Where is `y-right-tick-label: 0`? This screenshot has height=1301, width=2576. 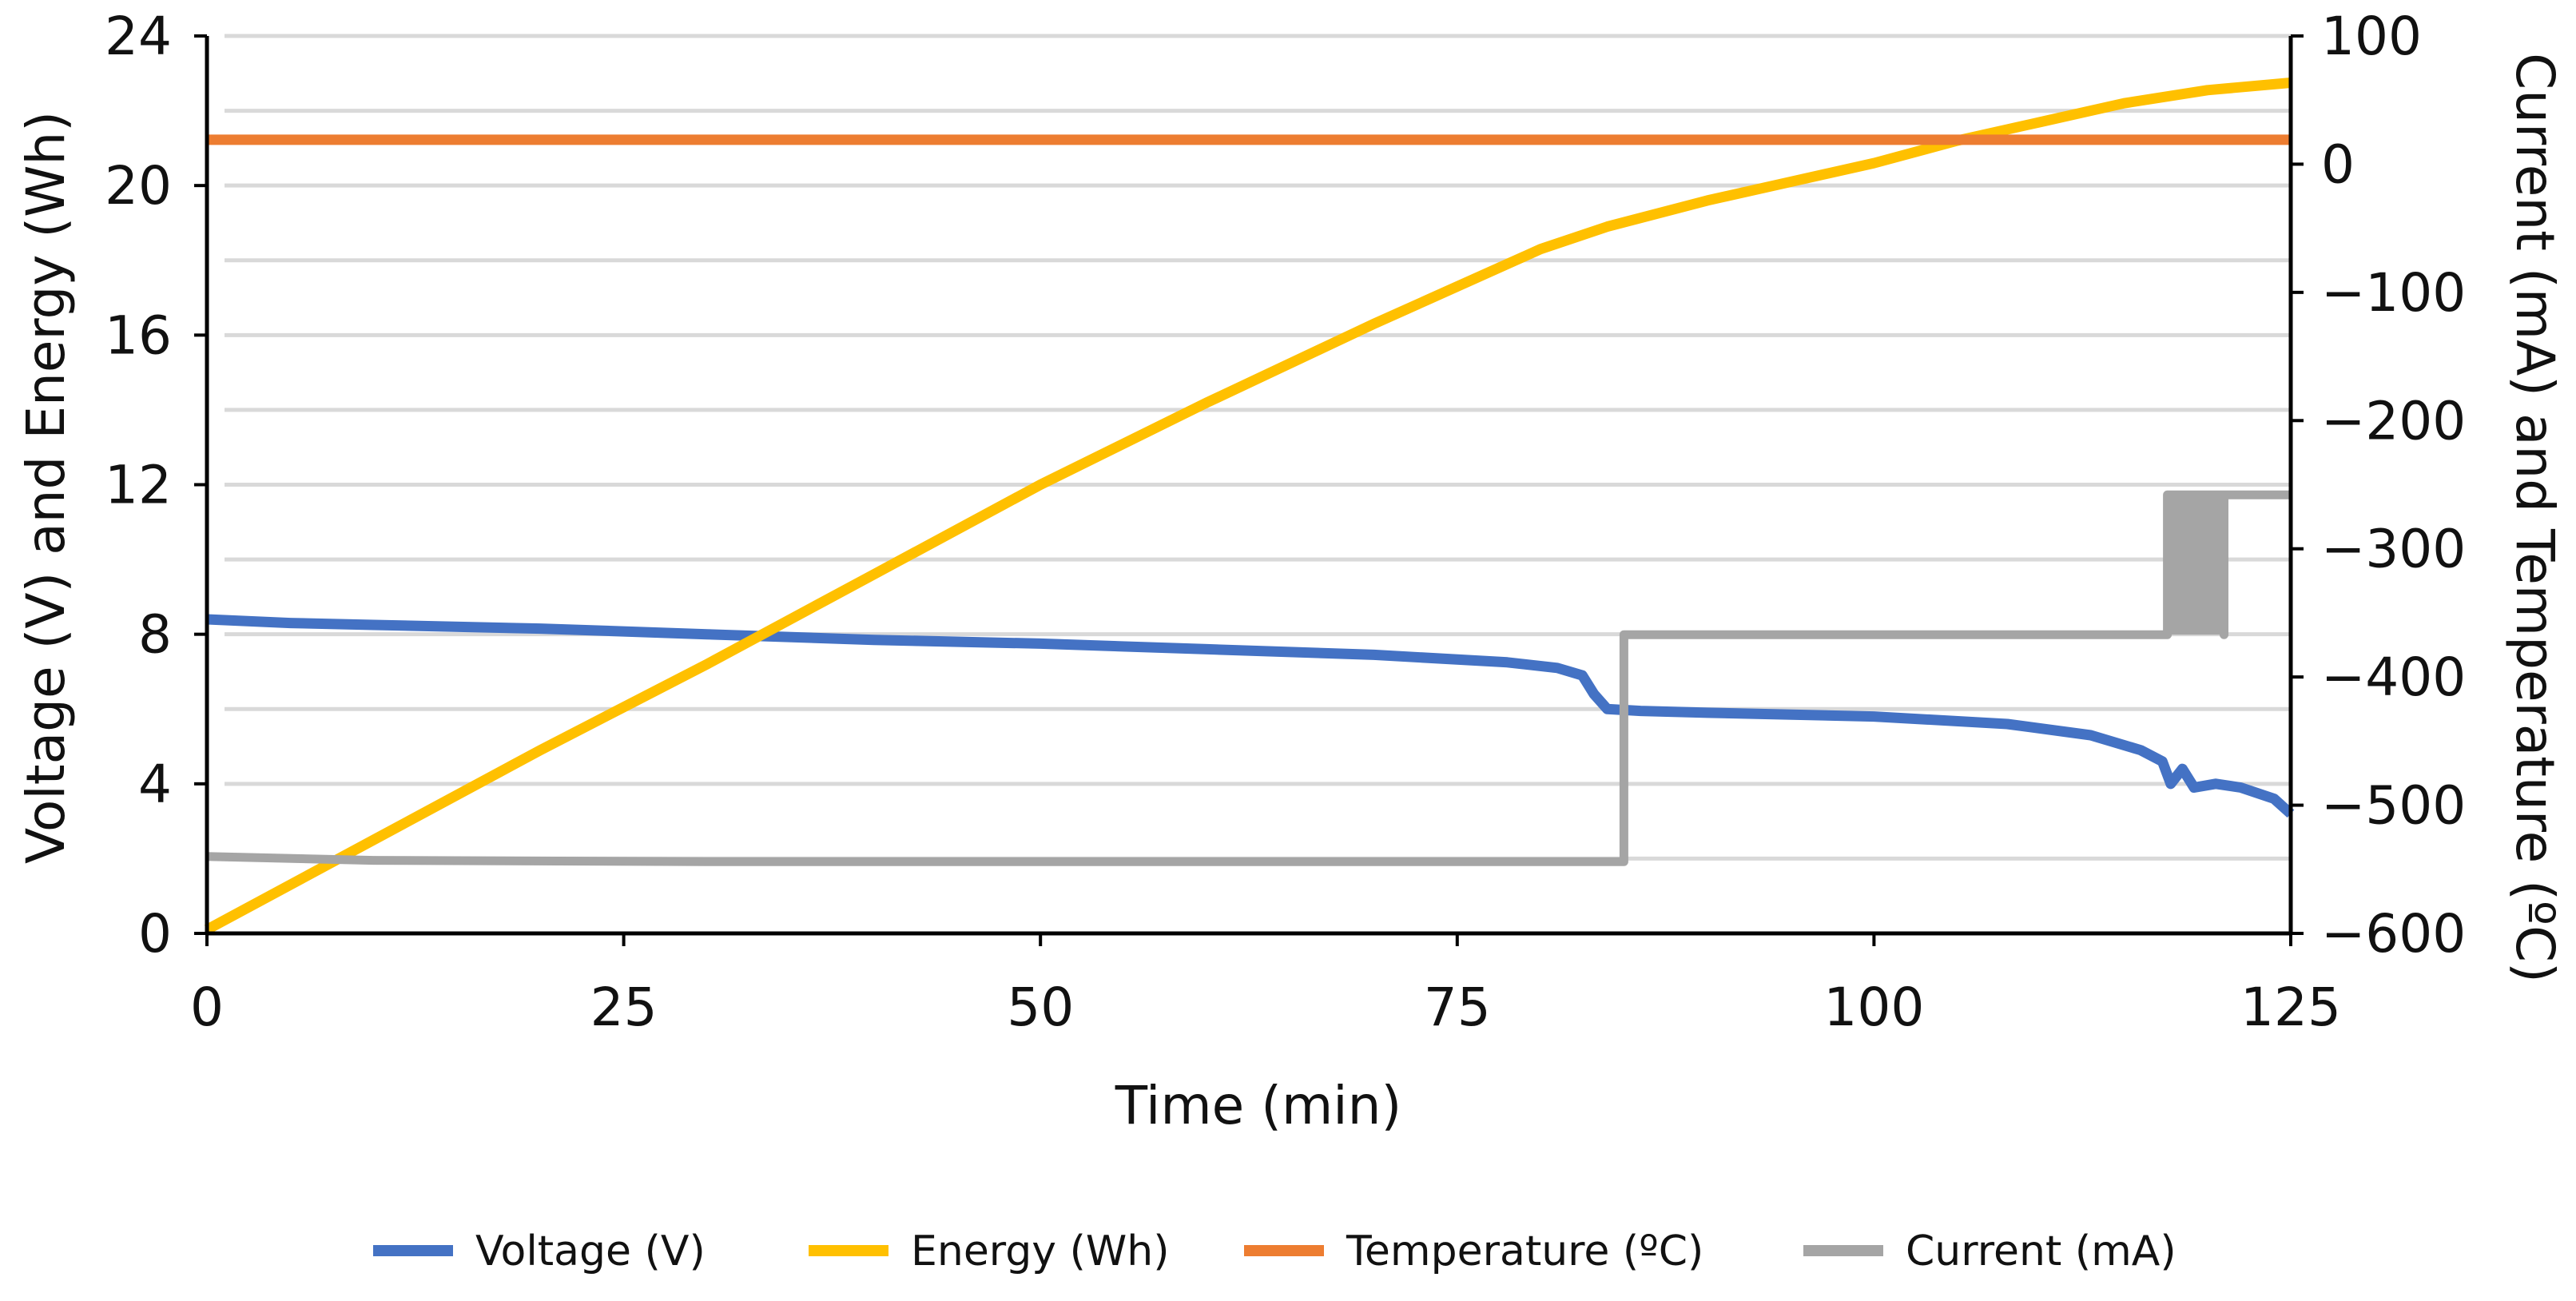 y-right-tick-label: 0 is located at coordinates (2338, 164).